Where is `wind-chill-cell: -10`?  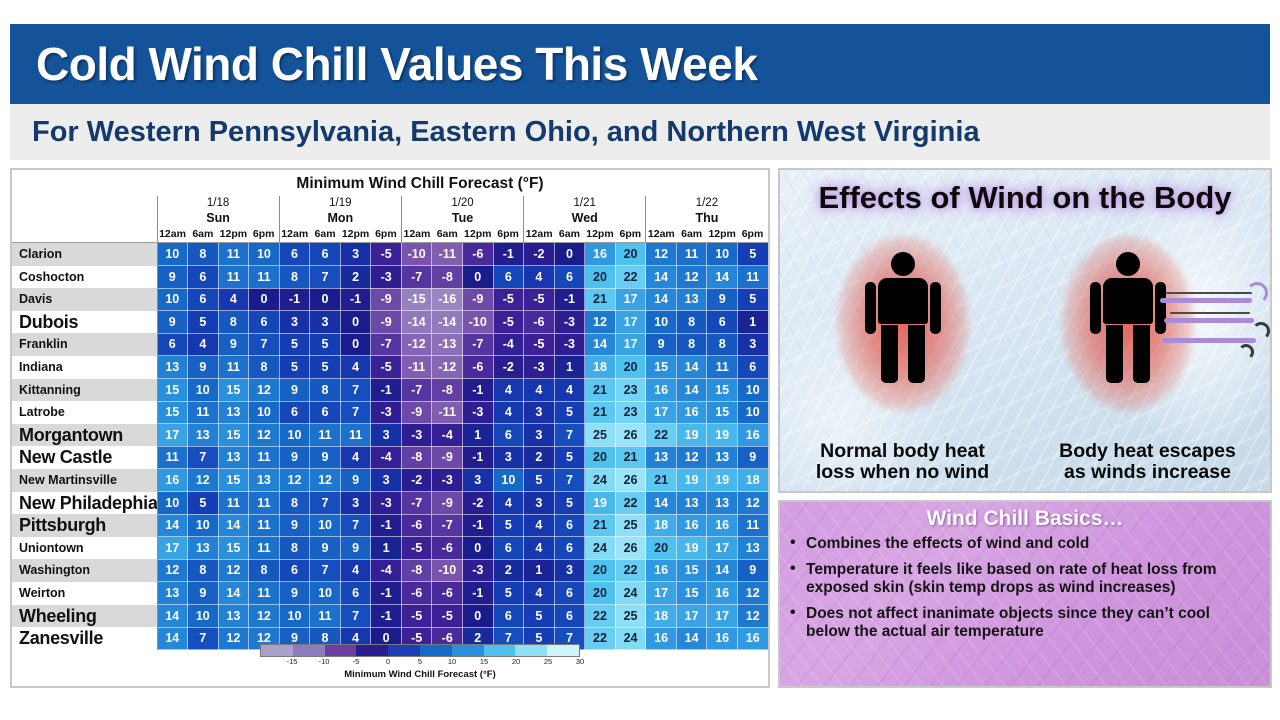 wind-chill-cell: -10 is located at coordinates (416, 254).